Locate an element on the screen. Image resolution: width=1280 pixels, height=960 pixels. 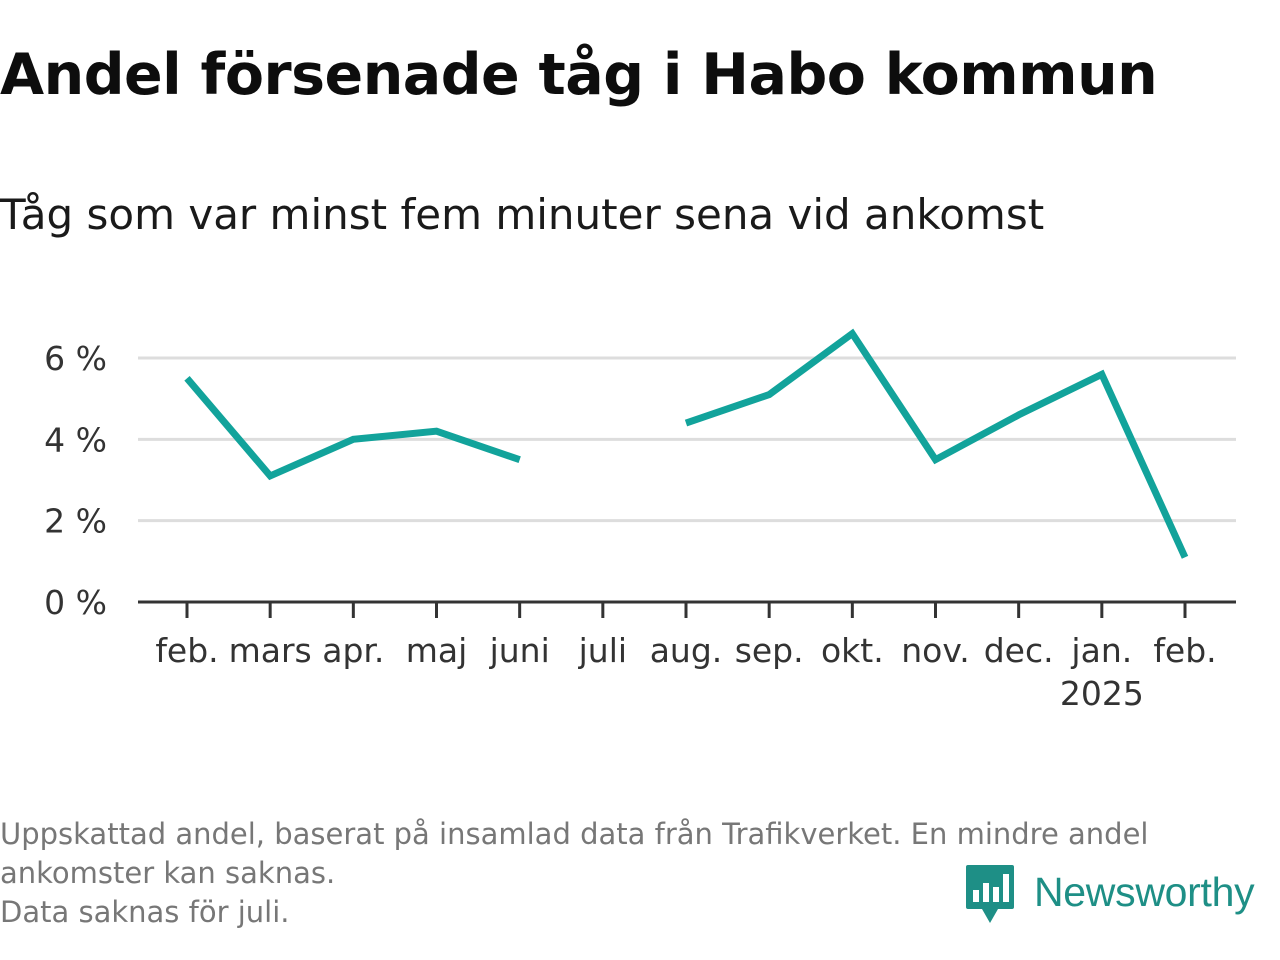
x-tick-label: aug. is located at coordinates (686, 650).